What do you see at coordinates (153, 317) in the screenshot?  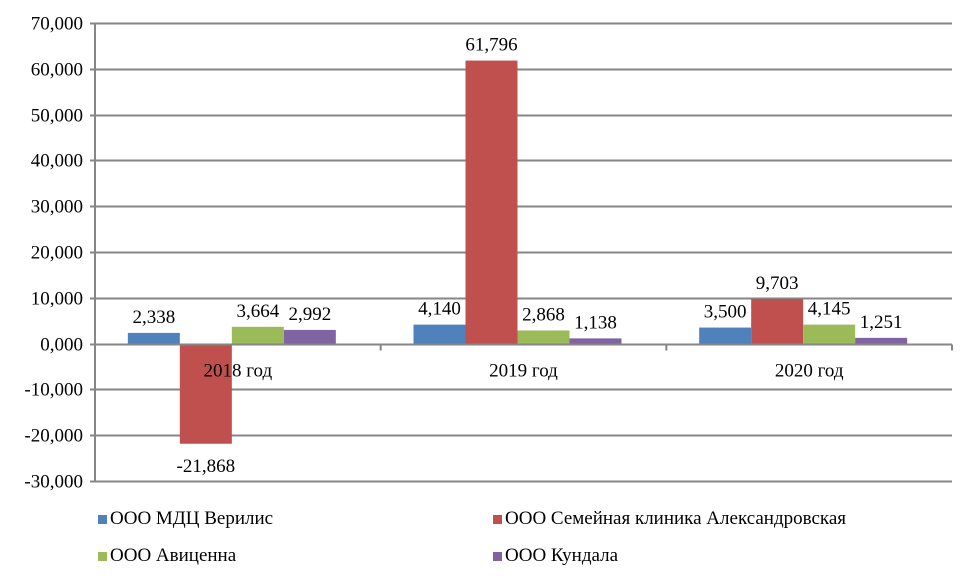 I see `data-label: 2,338` at bounding box center [153, 317].